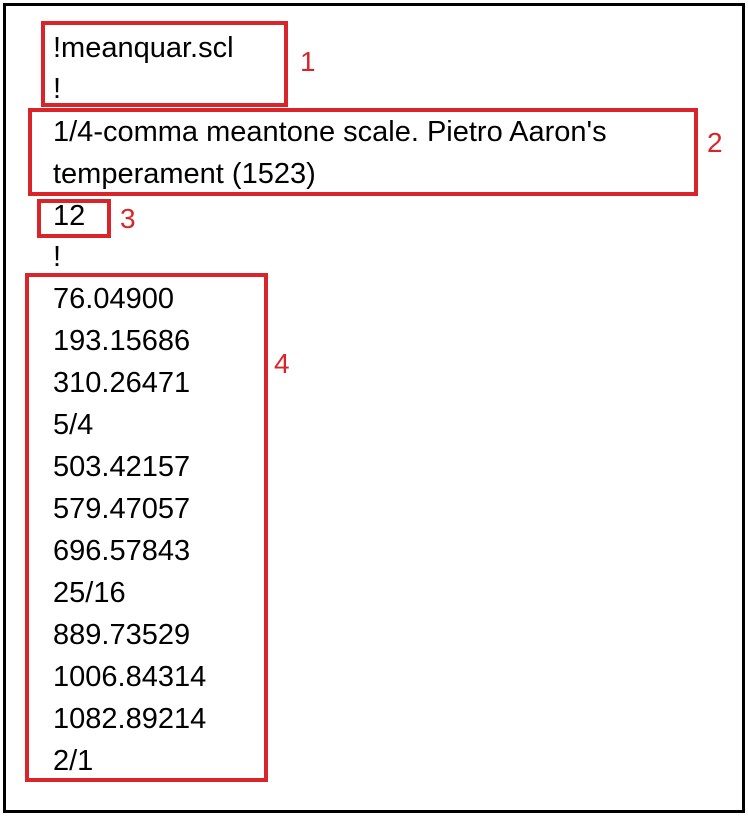  Describe the element at coordinates (122, 635) in the screenshot. I see `pitch-line: 889.73529` at that location.